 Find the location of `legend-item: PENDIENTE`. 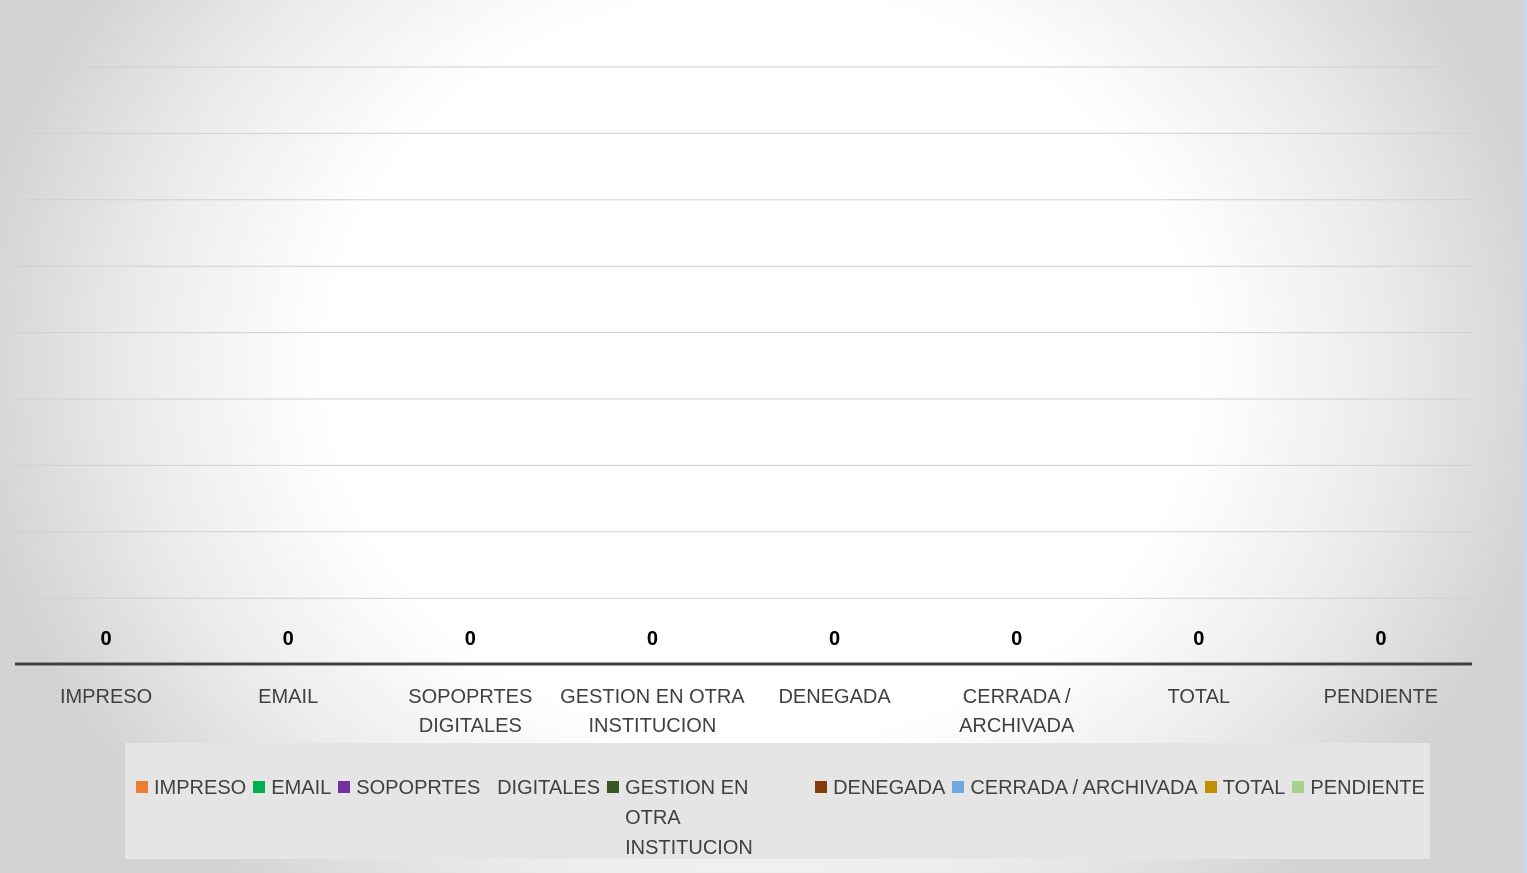

legend-item: PENDIENTE is located at coordinates (1358, 788).